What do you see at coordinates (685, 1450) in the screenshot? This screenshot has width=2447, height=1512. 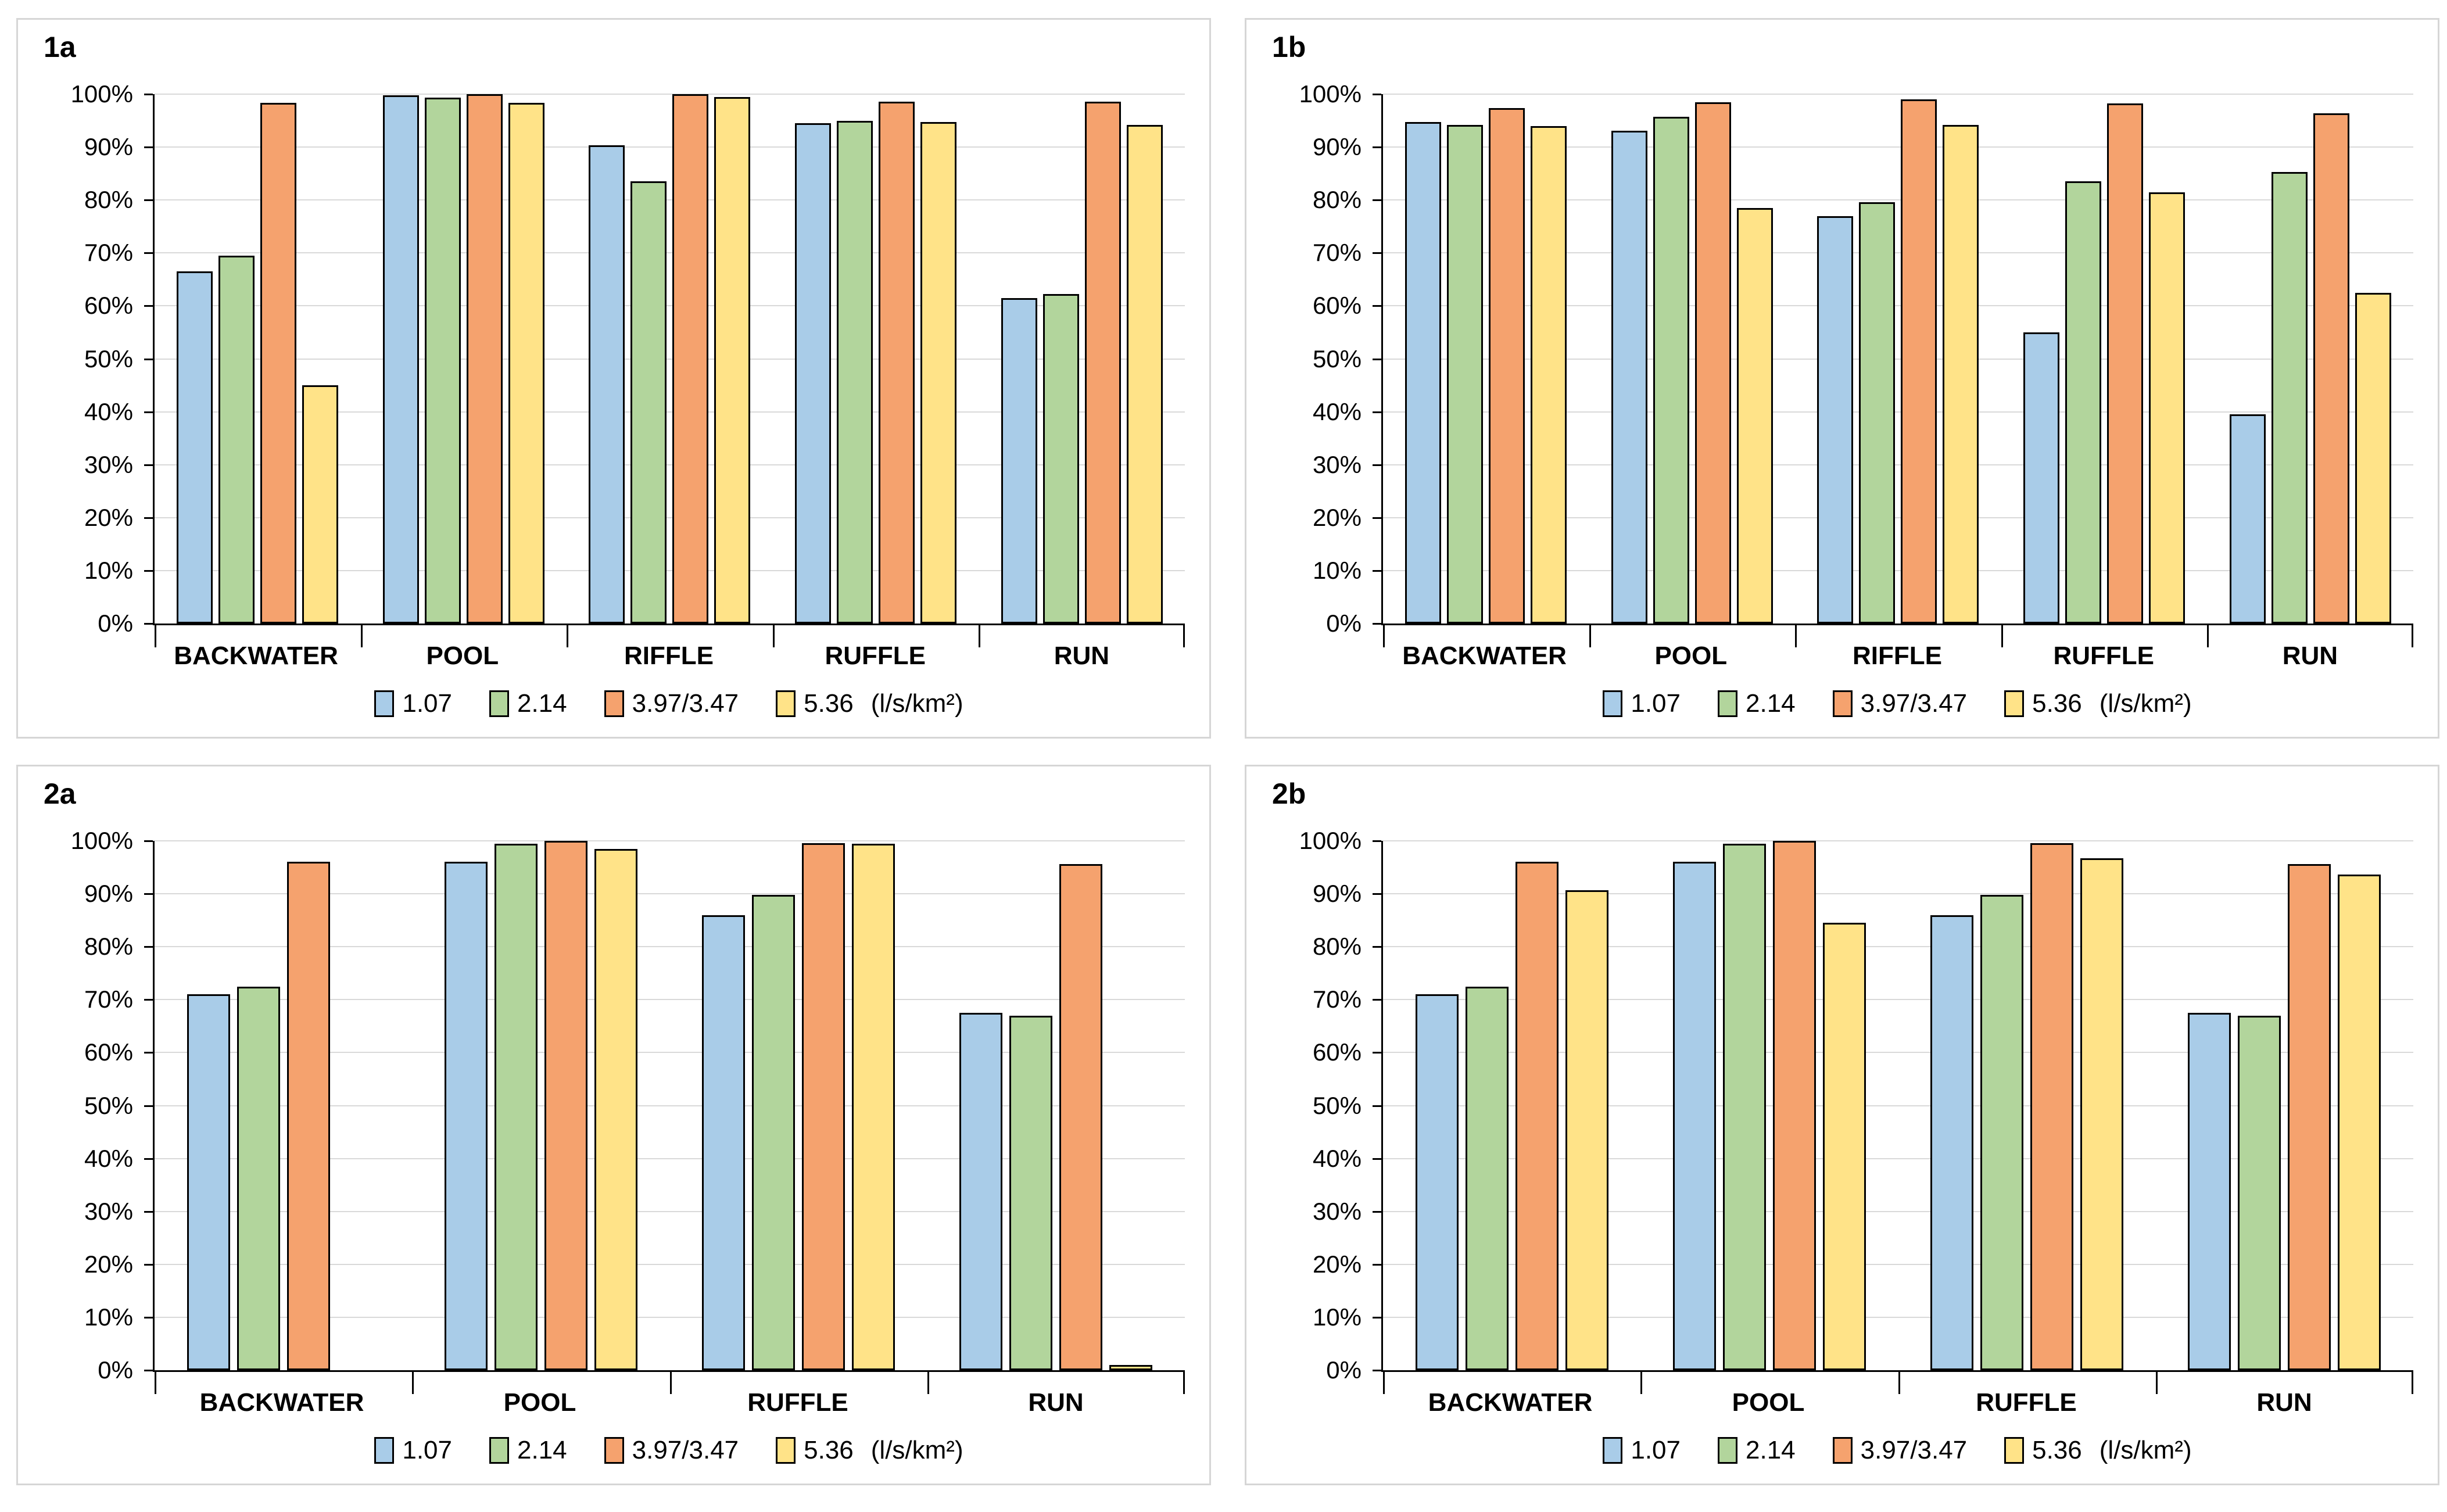 I see `legend-label: 3.97/3.47` at bounding box center [685, 1450].